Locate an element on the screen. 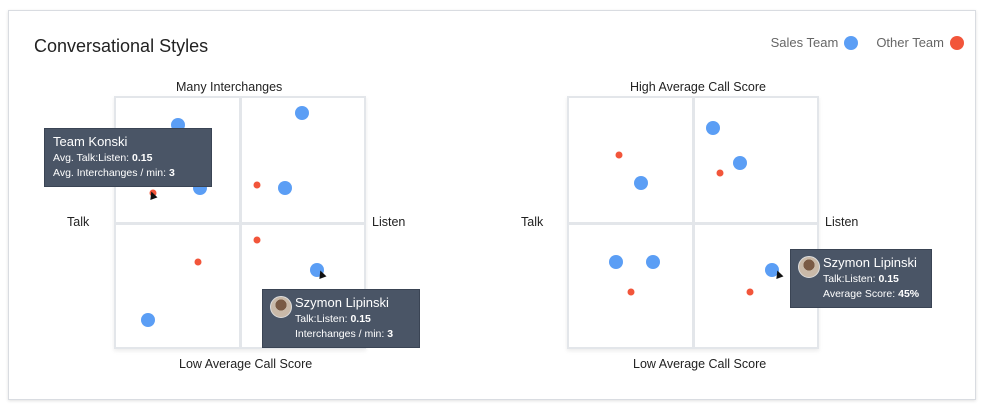  chart1-left-label: Talk is located at coordinates (78, 222).